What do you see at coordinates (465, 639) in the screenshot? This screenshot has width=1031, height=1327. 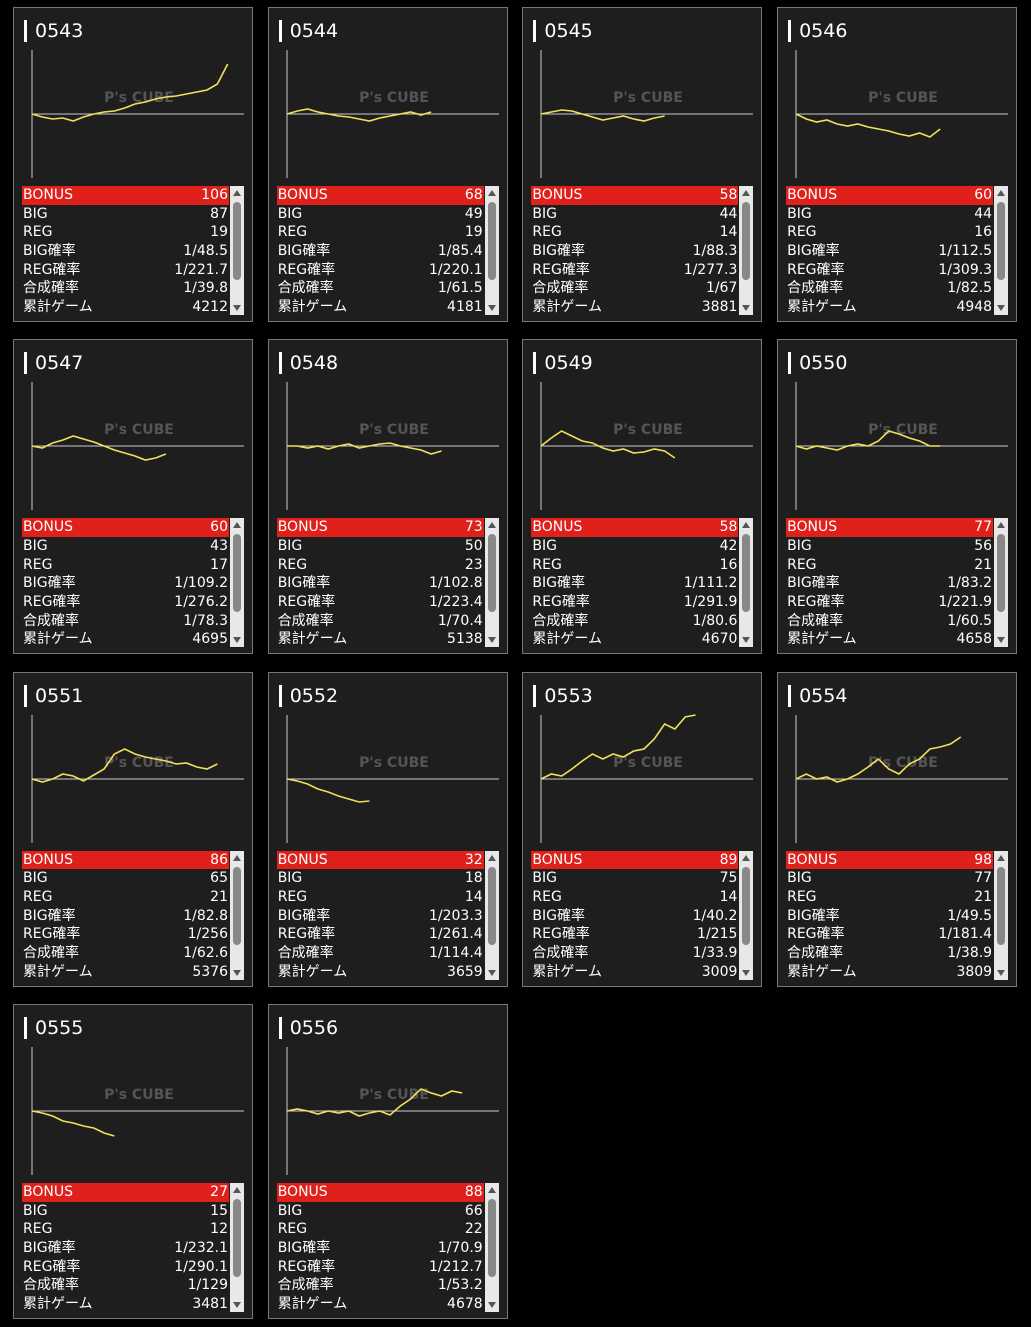 I see `stat-value: 5138` at bounding box center [465, 639].